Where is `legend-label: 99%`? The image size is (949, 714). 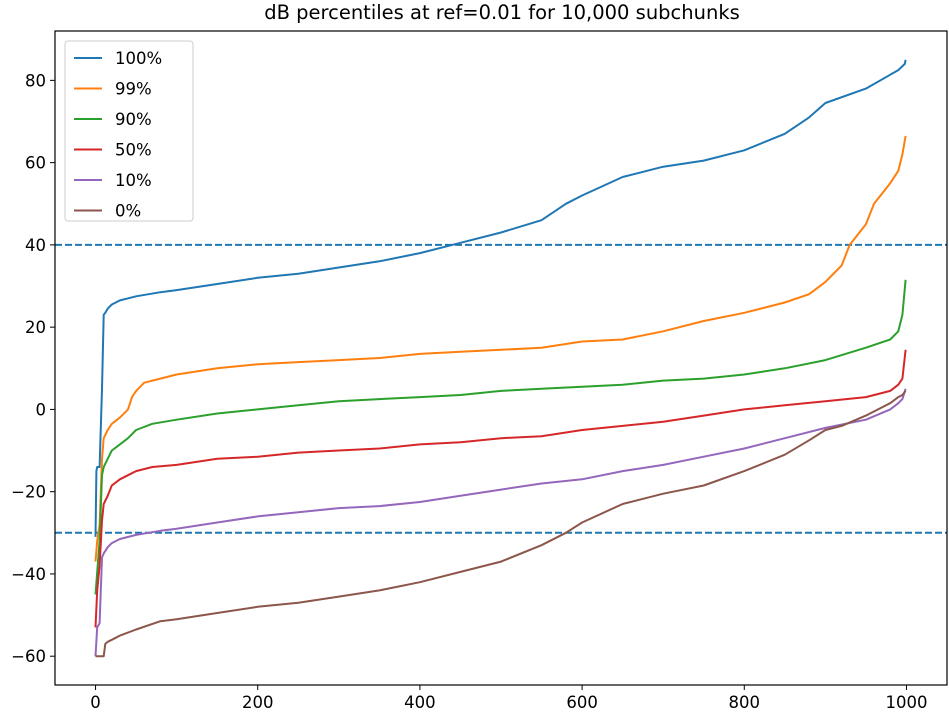 legend-label: 99% is located at coordinates (133, 89).